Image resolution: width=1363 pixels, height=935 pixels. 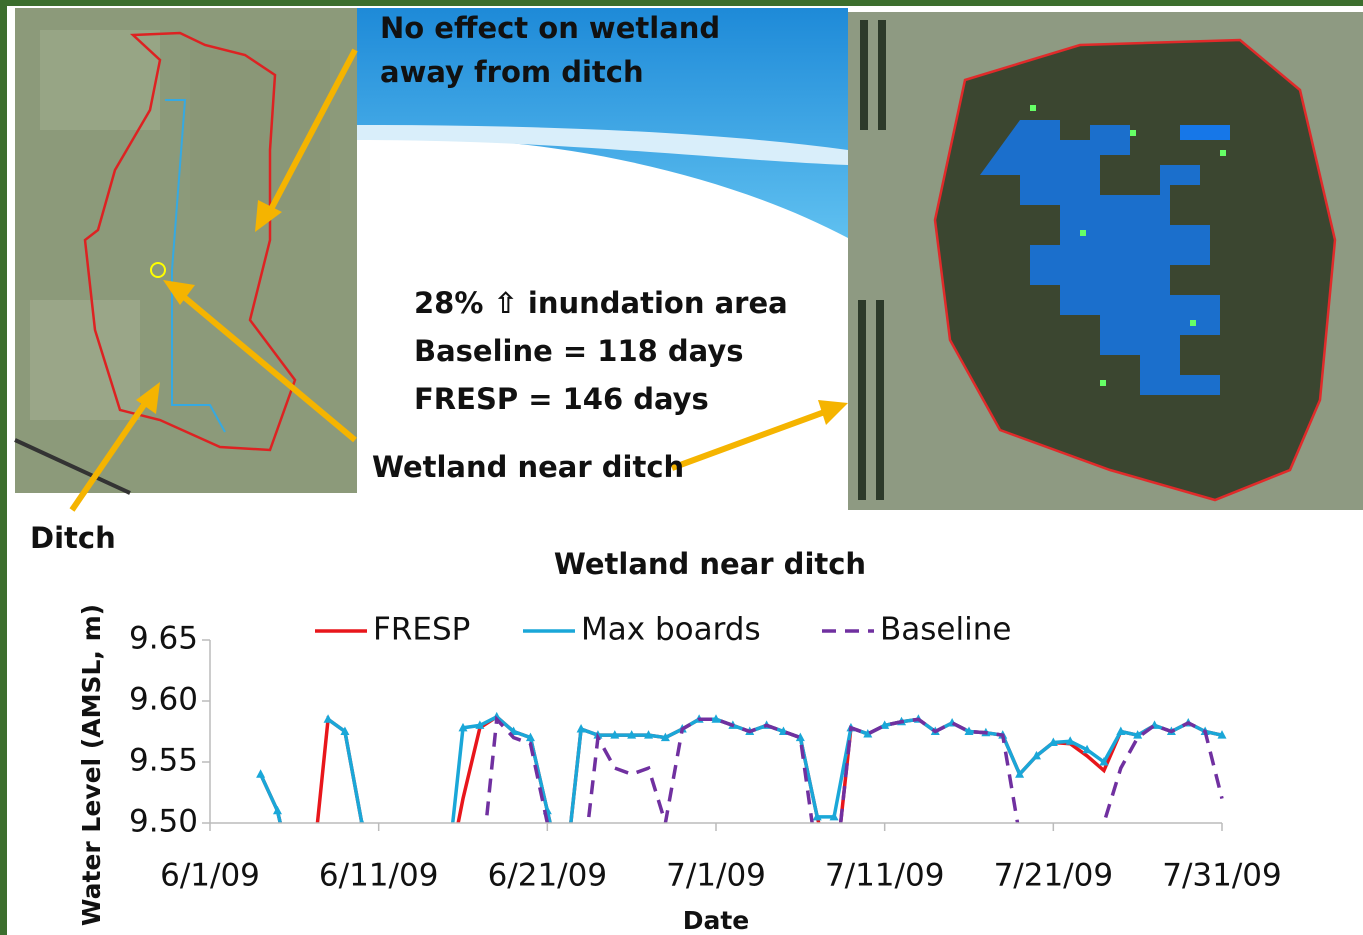 What do you see at coordinates (1222, 876) in the screenshot?
I see `x-tick-label: 7/31/09` at bounding box center [1222, 876].